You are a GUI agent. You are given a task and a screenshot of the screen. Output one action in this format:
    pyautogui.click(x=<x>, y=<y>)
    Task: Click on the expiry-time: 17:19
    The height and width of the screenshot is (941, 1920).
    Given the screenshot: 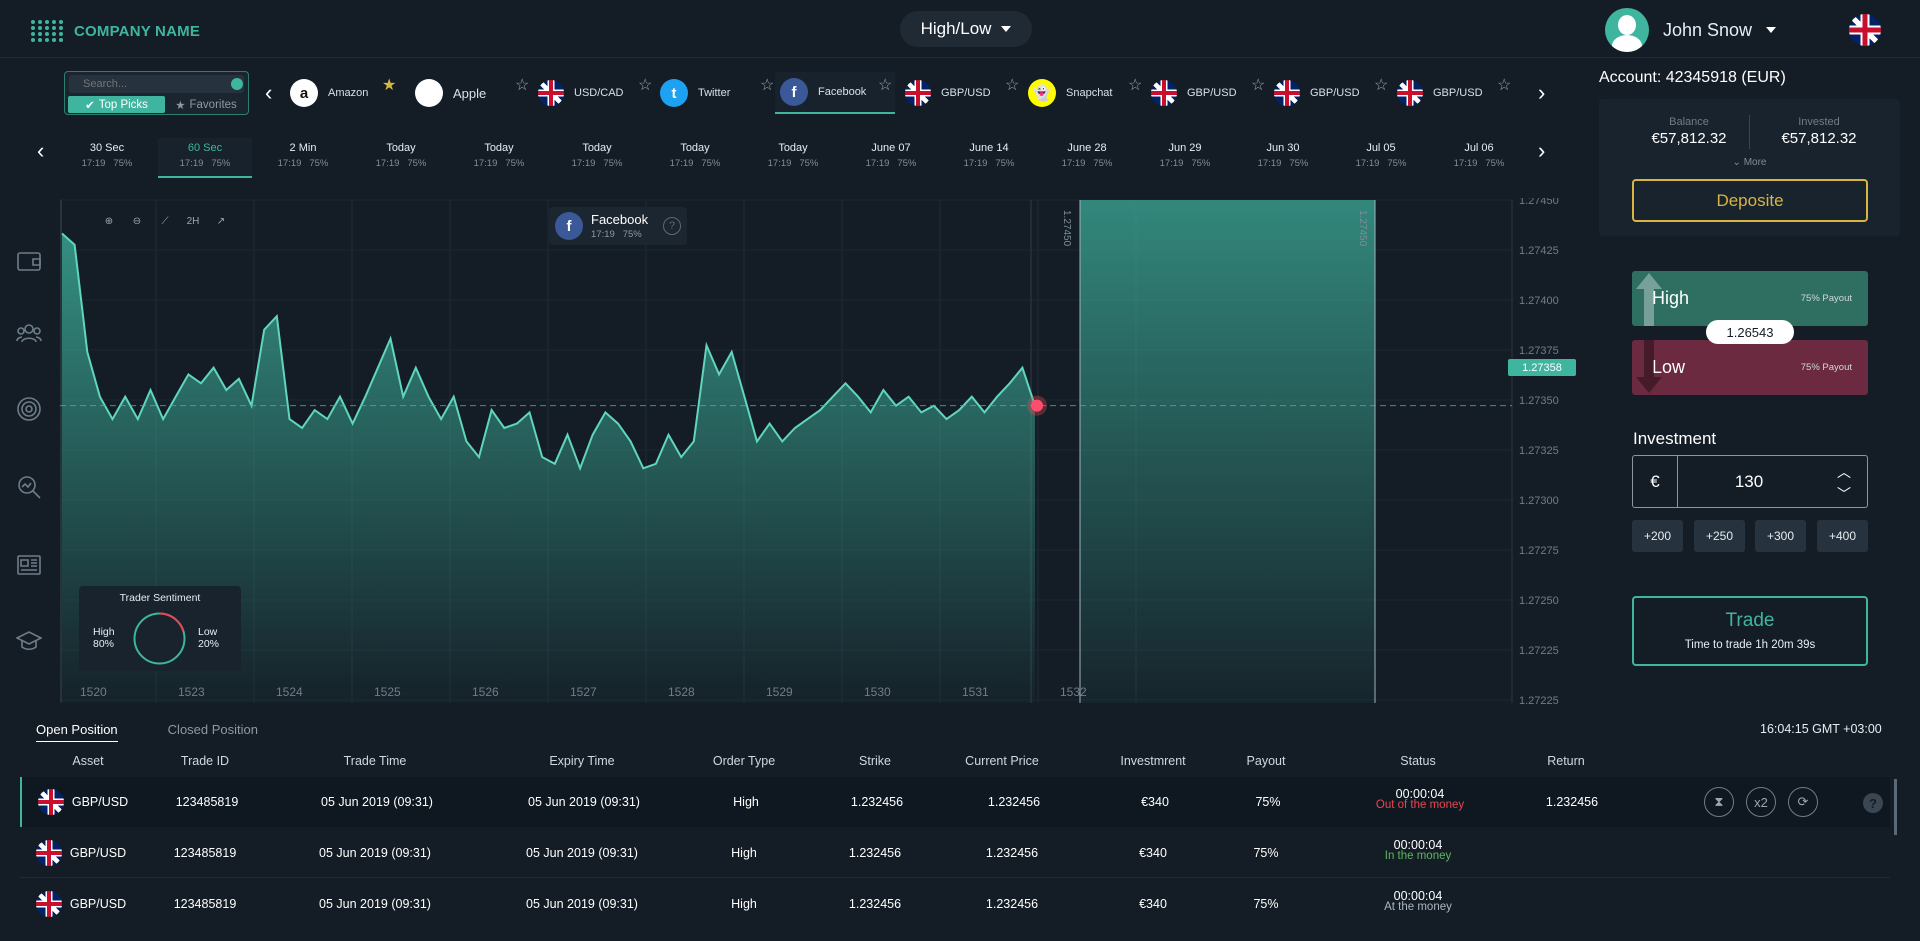 What is the action you would take?
    pyautogui.click(x=877, y=163)
    